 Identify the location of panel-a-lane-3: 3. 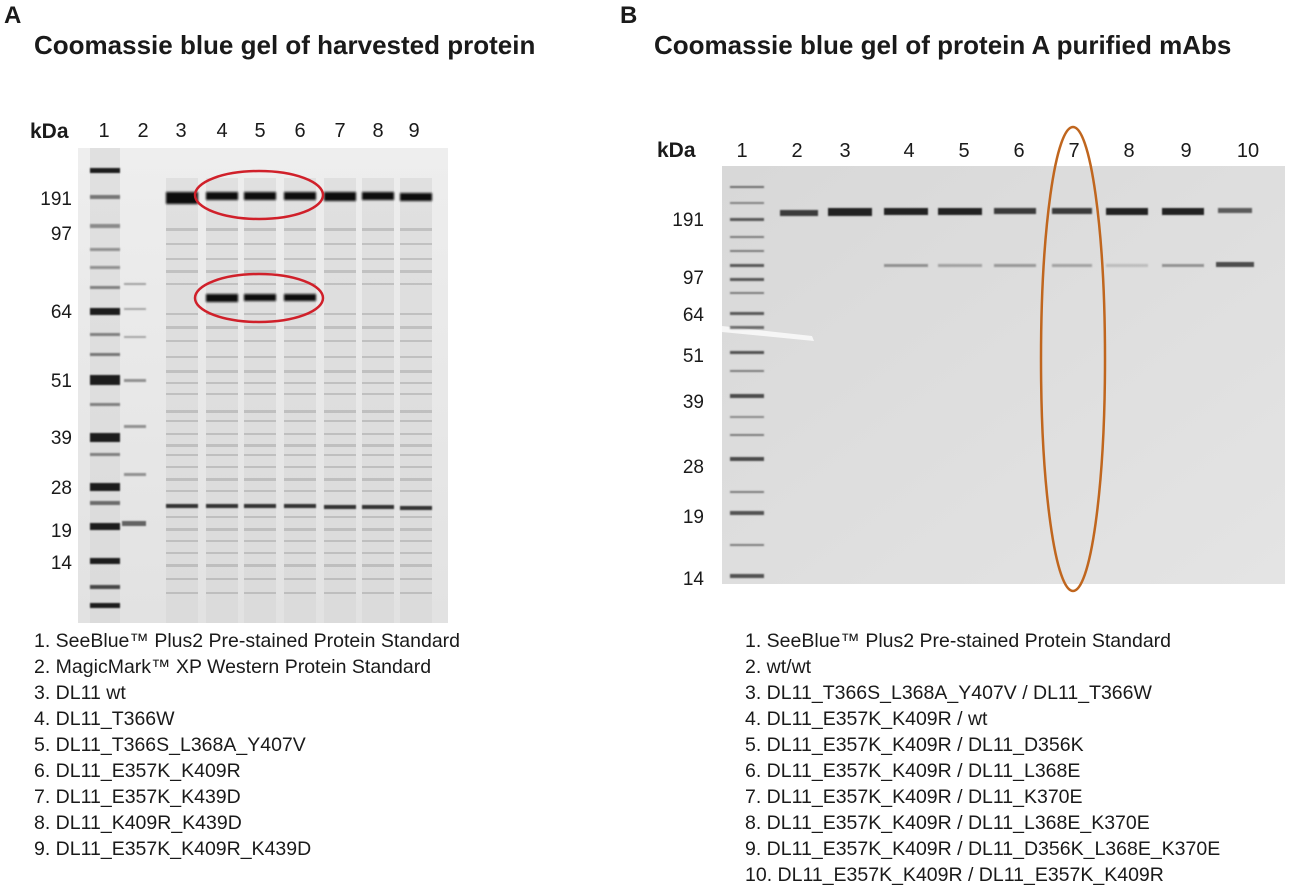
(181, 131).